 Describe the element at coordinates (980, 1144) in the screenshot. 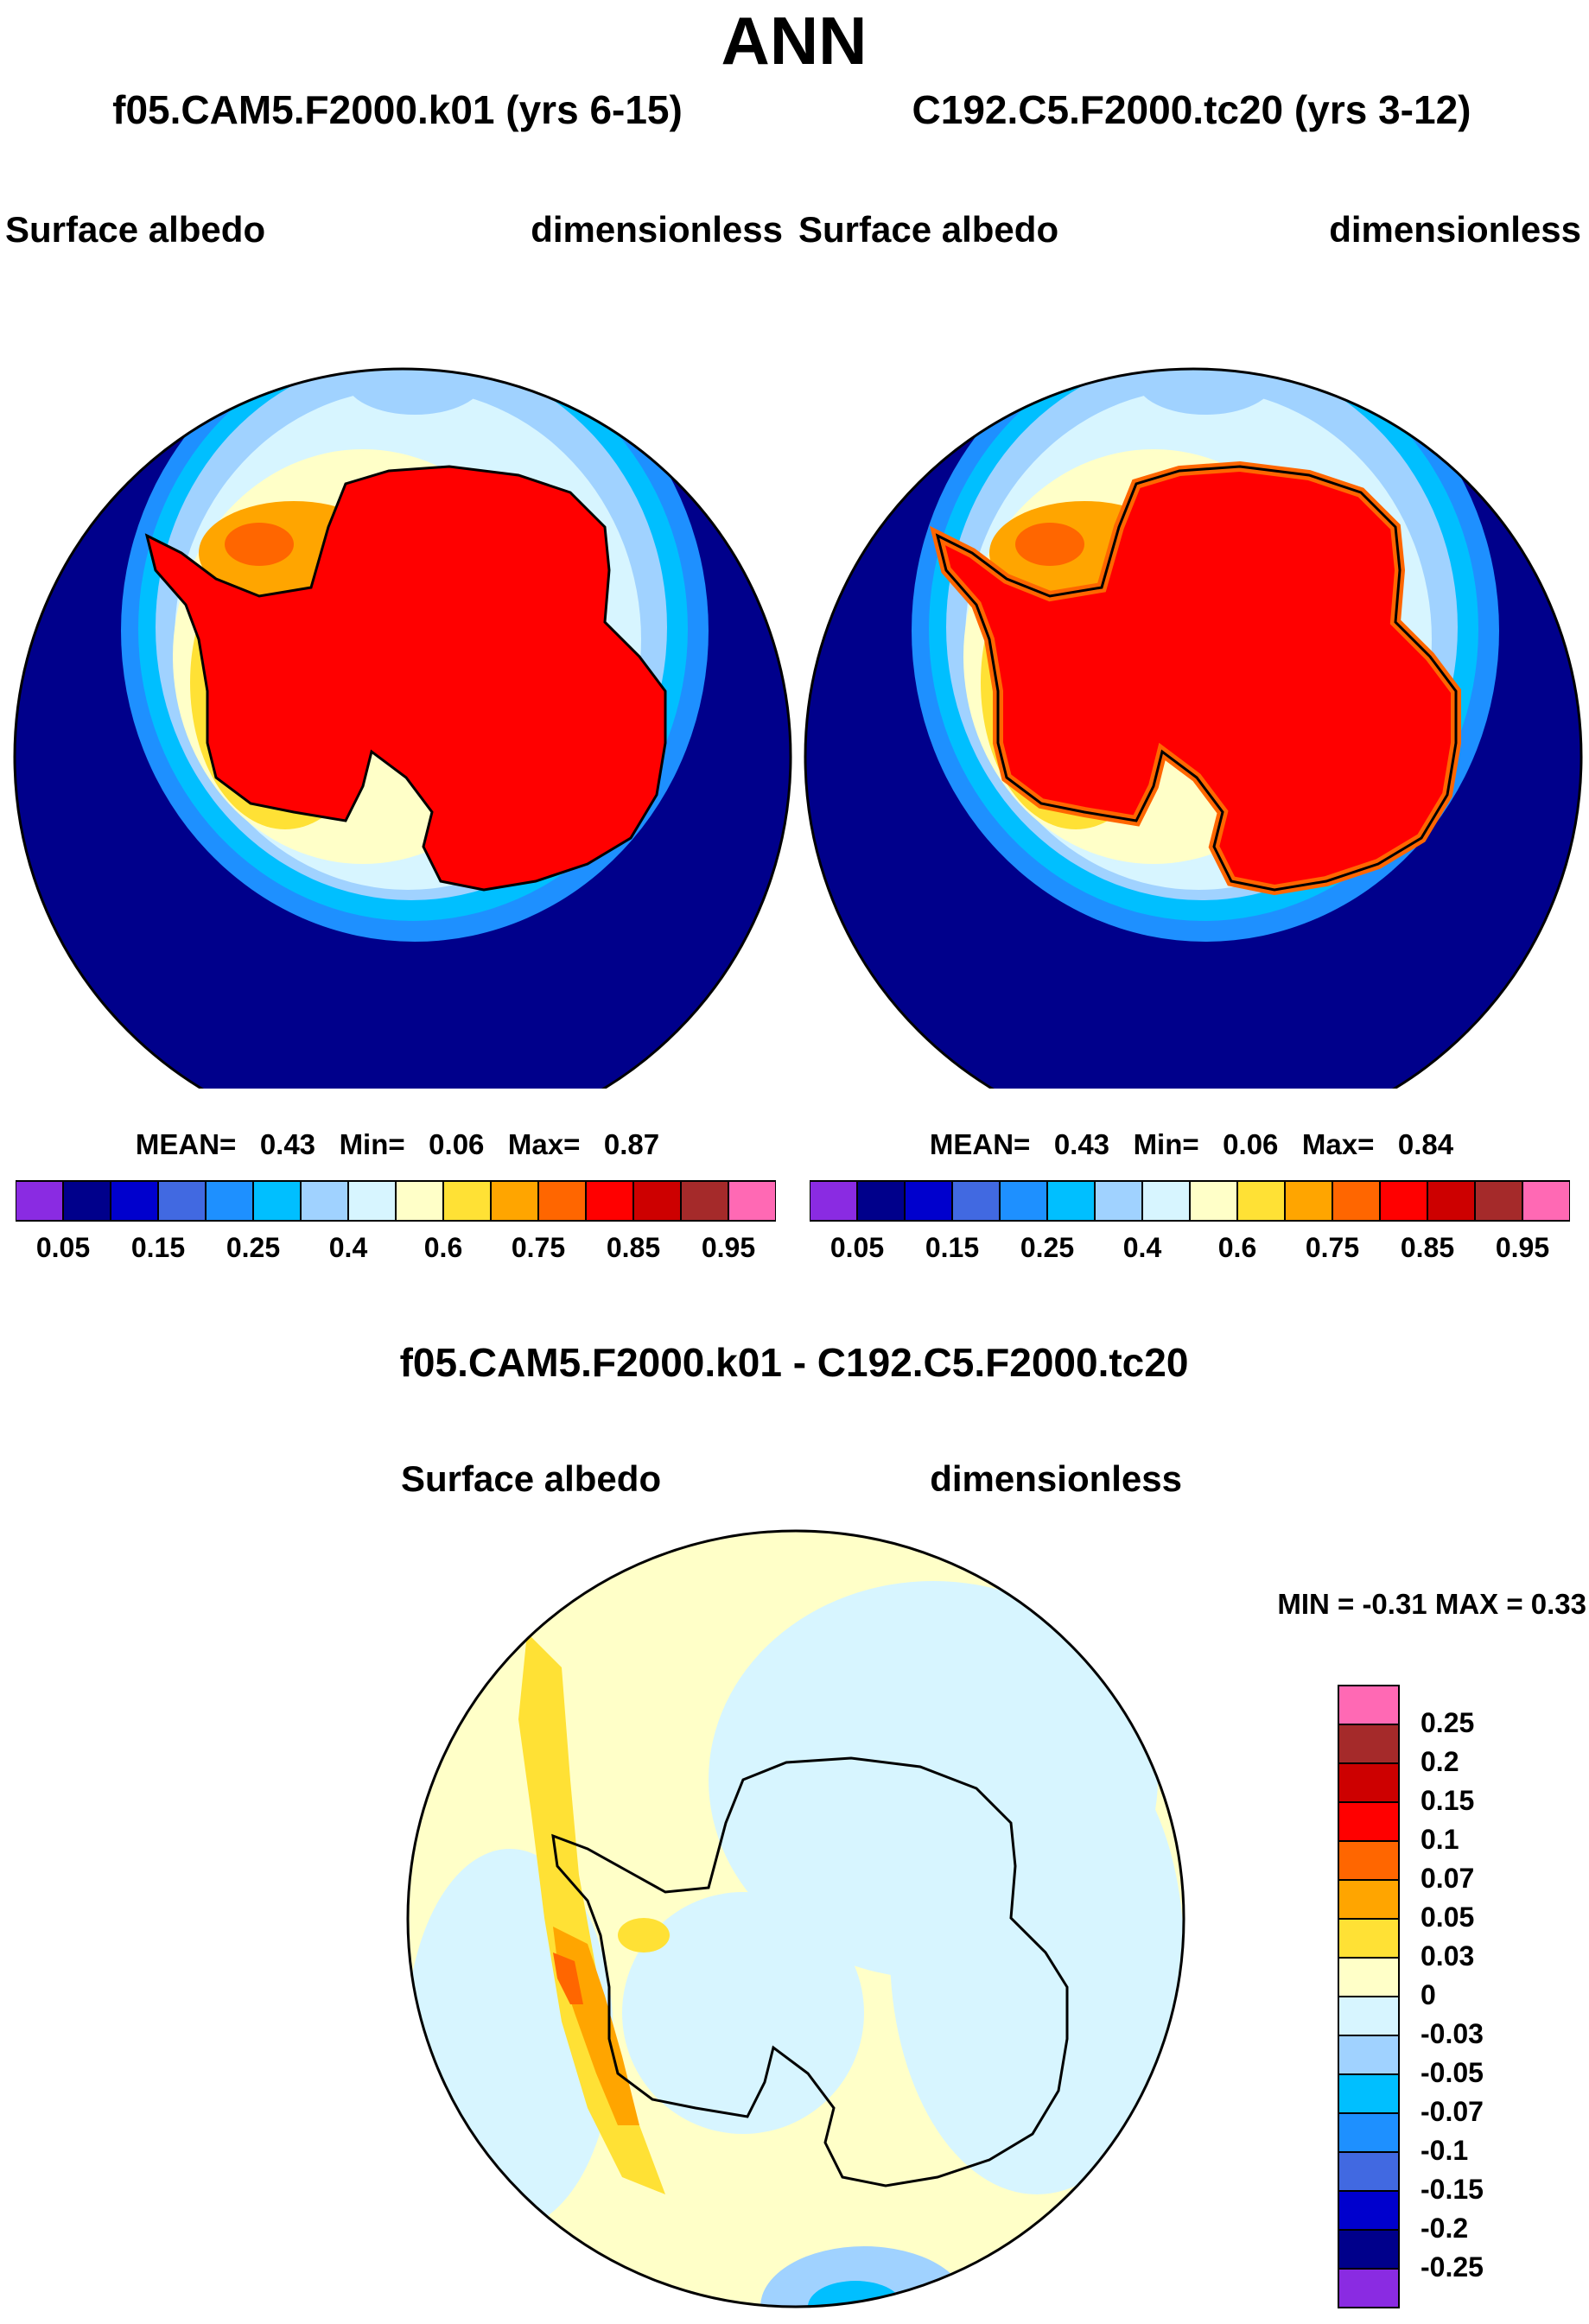

I see `panel-2-mean-label: MEAN=` at that location.